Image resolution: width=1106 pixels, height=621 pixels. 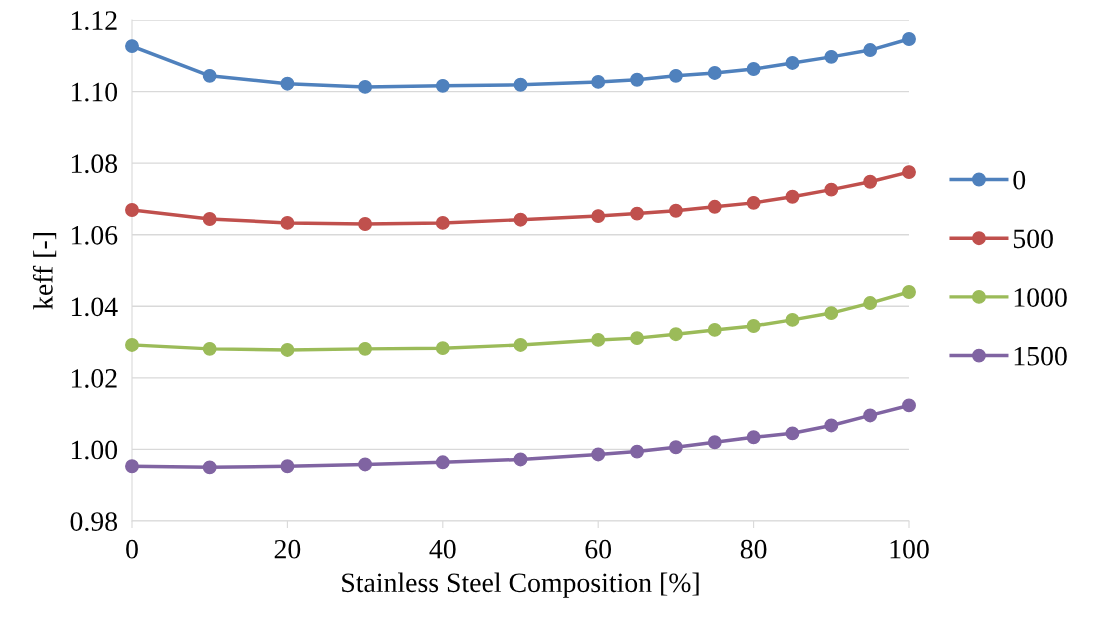 I want to click on y-tick-label: 1.02, so click(x=94, y=378).